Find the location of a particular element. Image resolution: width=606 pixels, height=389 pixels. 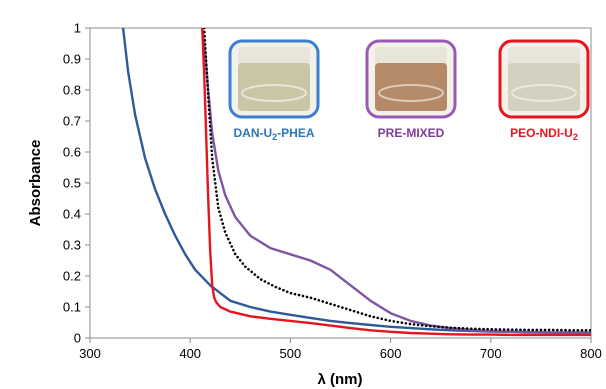

vial-label-main: PEO-NDI-U is located at coordinates (541, 133).